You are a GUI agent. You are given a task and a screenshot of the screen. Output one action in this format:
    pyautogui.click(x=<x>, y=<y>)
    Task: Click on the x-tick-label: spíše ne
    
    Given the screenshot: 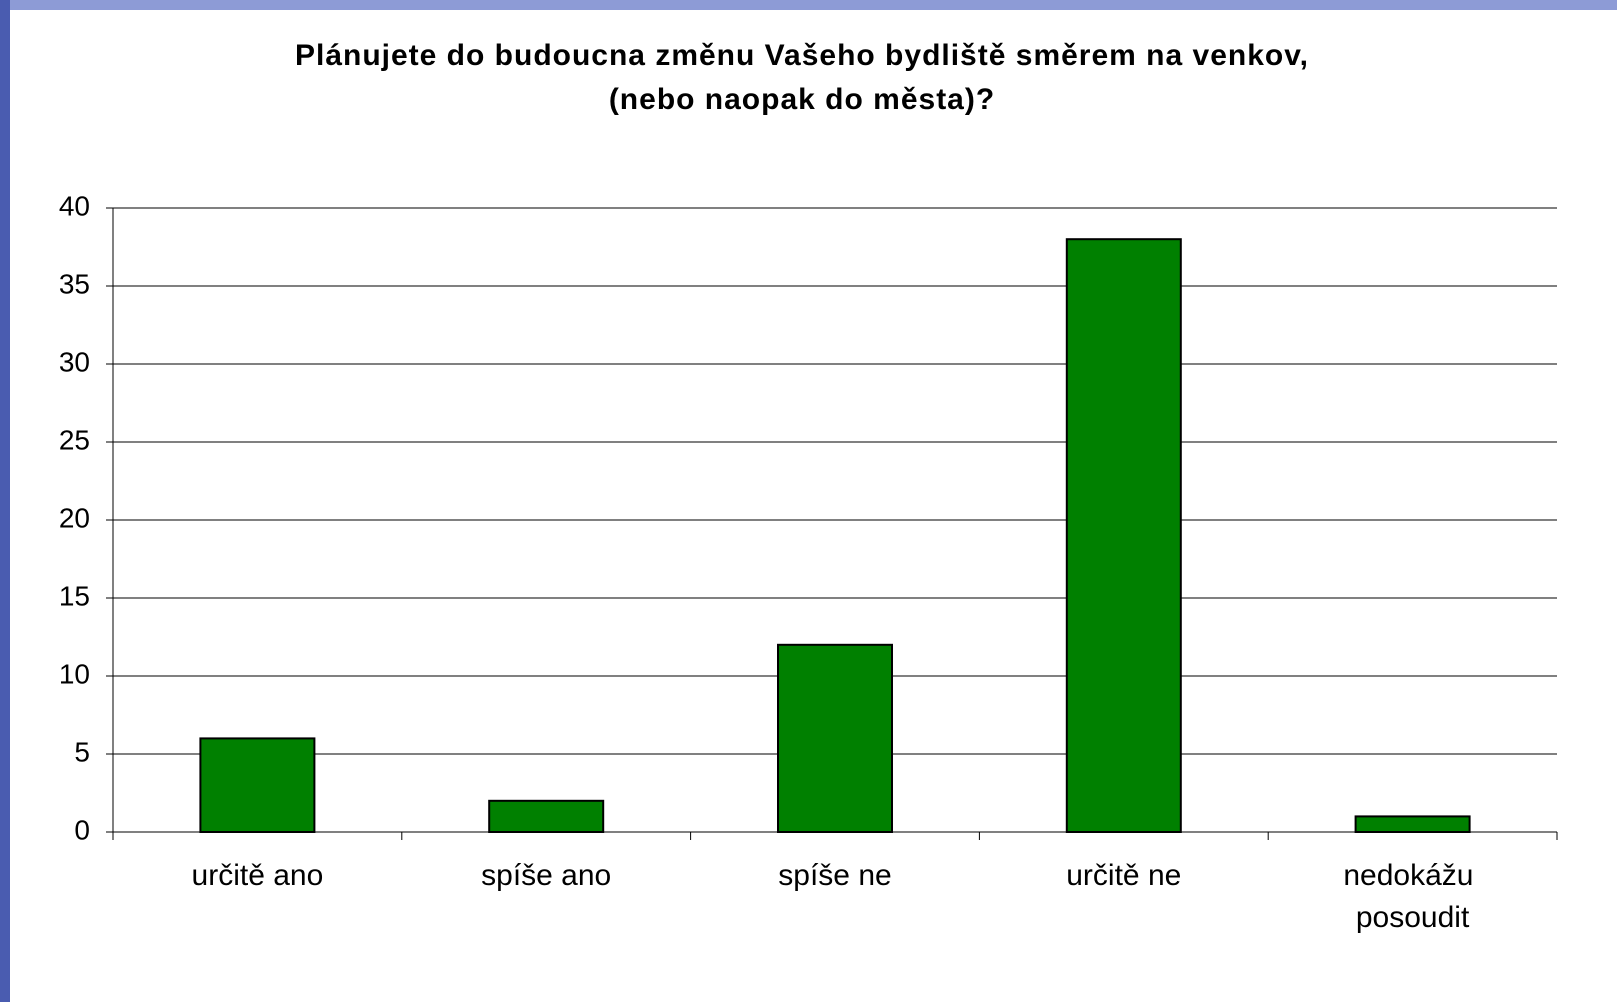 What is the action you would take?
    pyautogui.click(x=834, y=875)
    